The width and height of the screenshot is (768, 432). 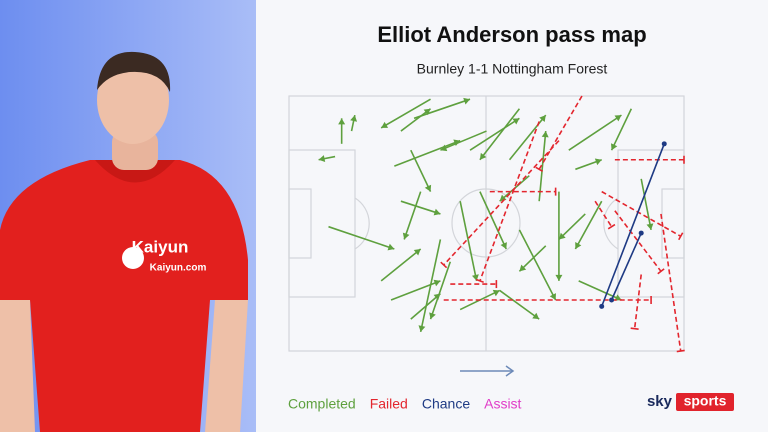 I want to click on end-dot, so click(x=641, y=233).